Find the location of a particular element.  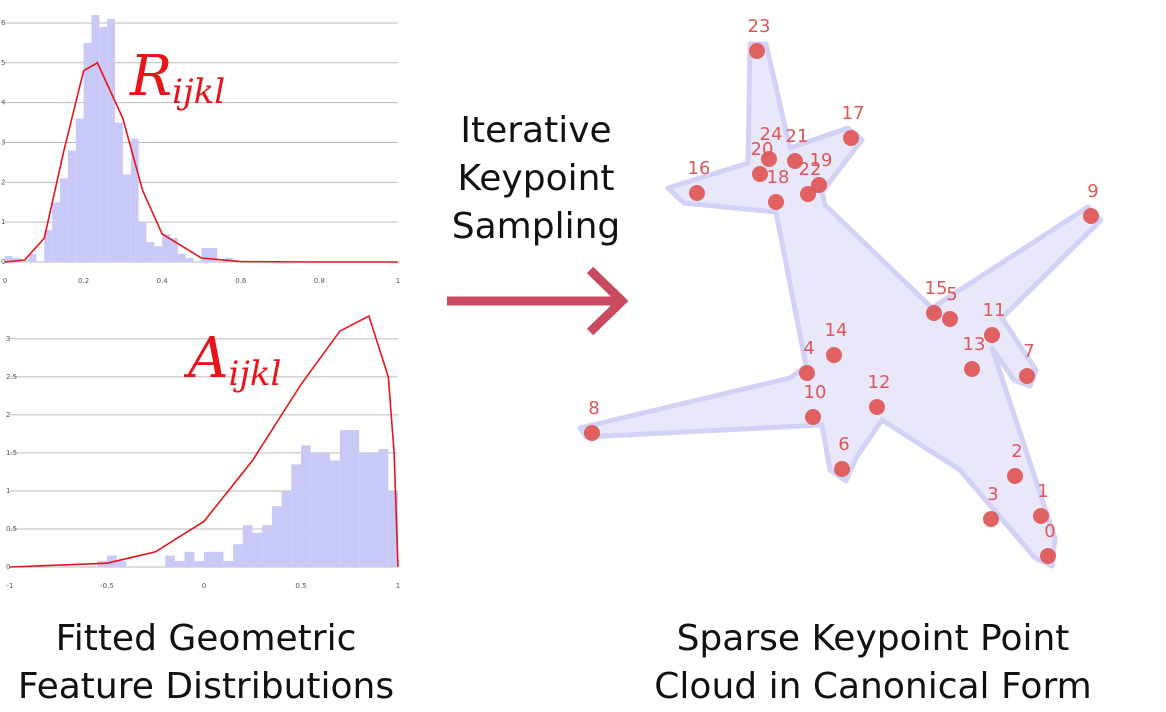

keypoint-label: 7 is located at coordinates (1028, 351).